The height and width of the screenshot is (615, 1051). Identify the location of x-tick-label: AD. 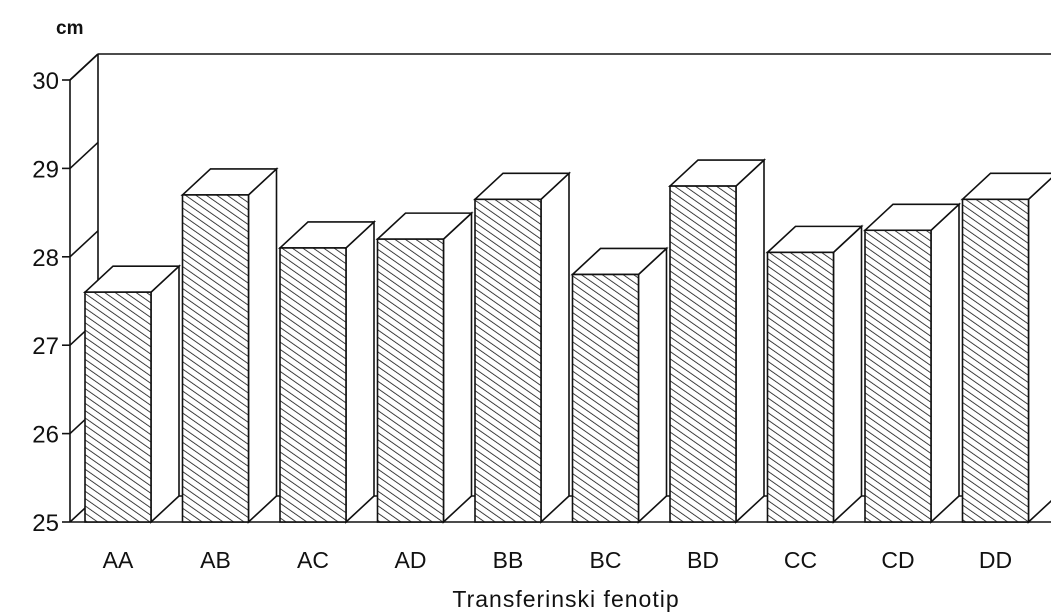
(411, 560).